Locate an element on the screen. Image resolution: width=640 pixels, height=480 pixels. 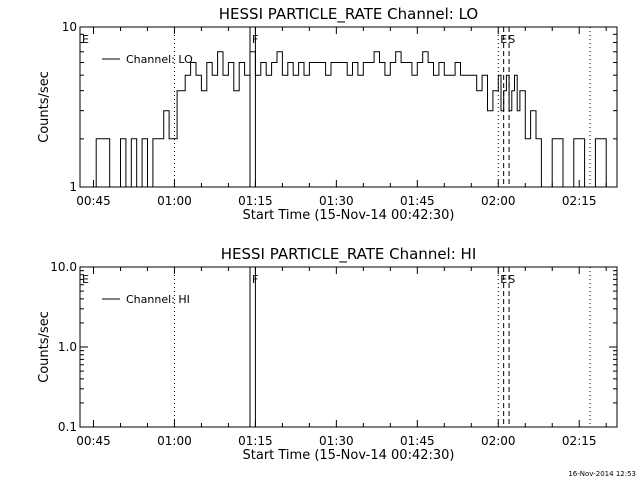
y-tick-label: 1.0 is located at coordinates (67, 347).